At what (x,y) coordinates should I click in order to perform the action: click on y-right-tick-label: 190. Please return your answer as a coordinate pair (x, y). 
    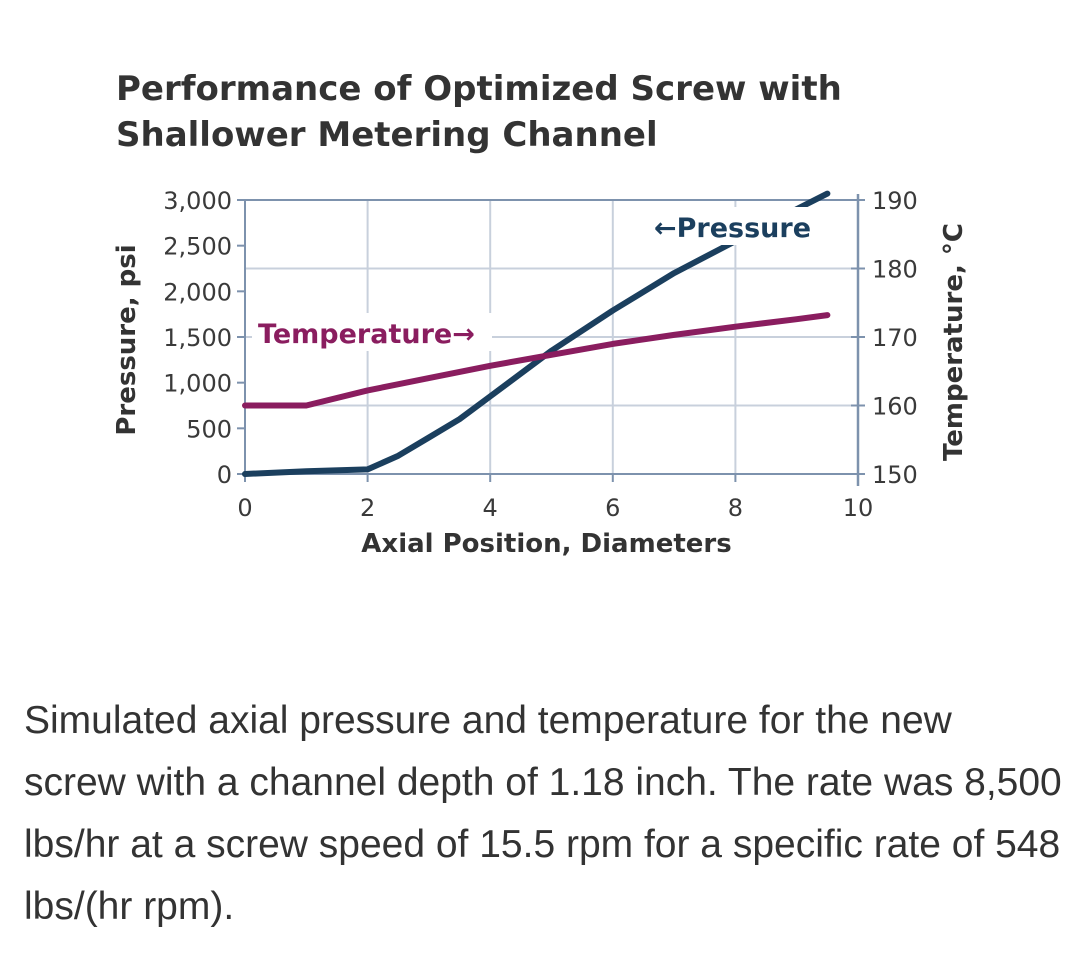
    Looking at the image, I should click on (895, 201).